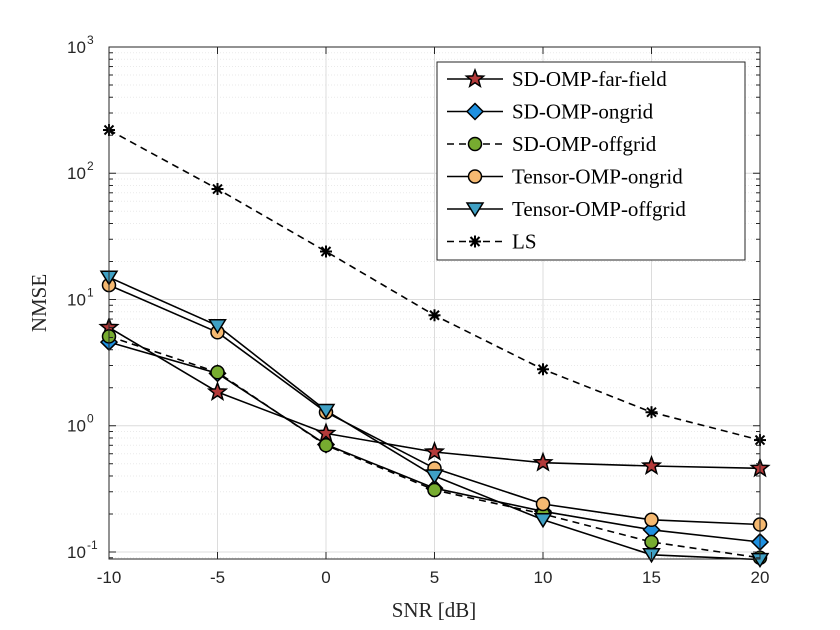  I want to click on legend-label-tensor-omp-offgrid: Tensor-OMP-offgrid, so click(599, 209).